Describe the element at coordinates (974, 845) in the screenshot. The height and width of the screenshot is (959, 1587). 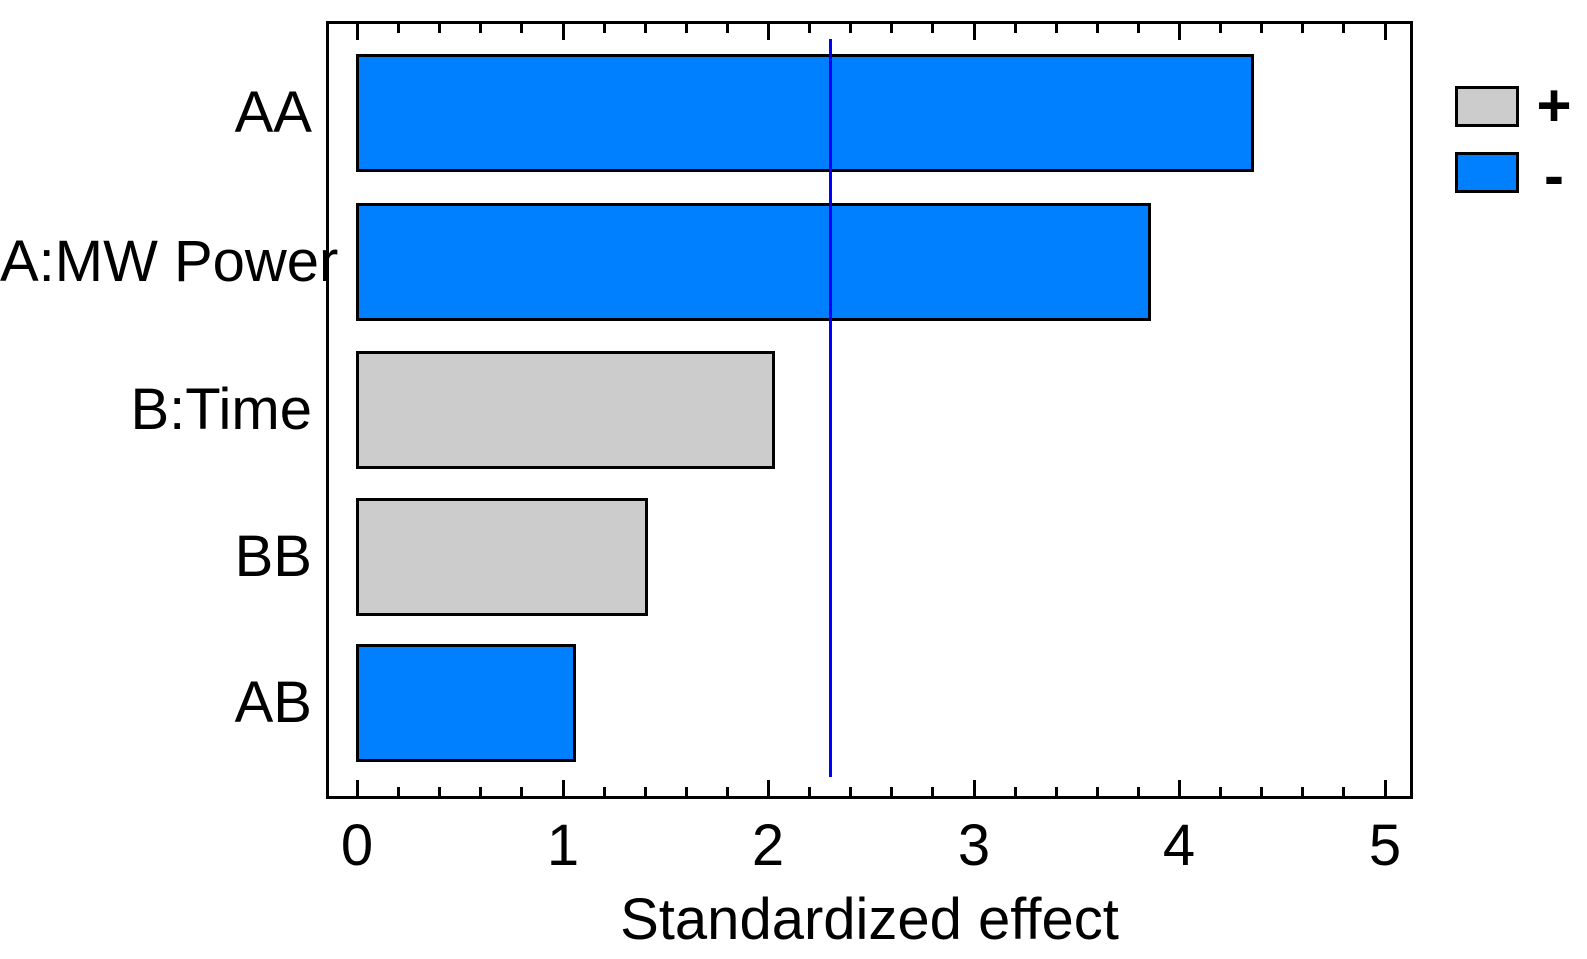
I see `x-tick-label: 3` at that location.